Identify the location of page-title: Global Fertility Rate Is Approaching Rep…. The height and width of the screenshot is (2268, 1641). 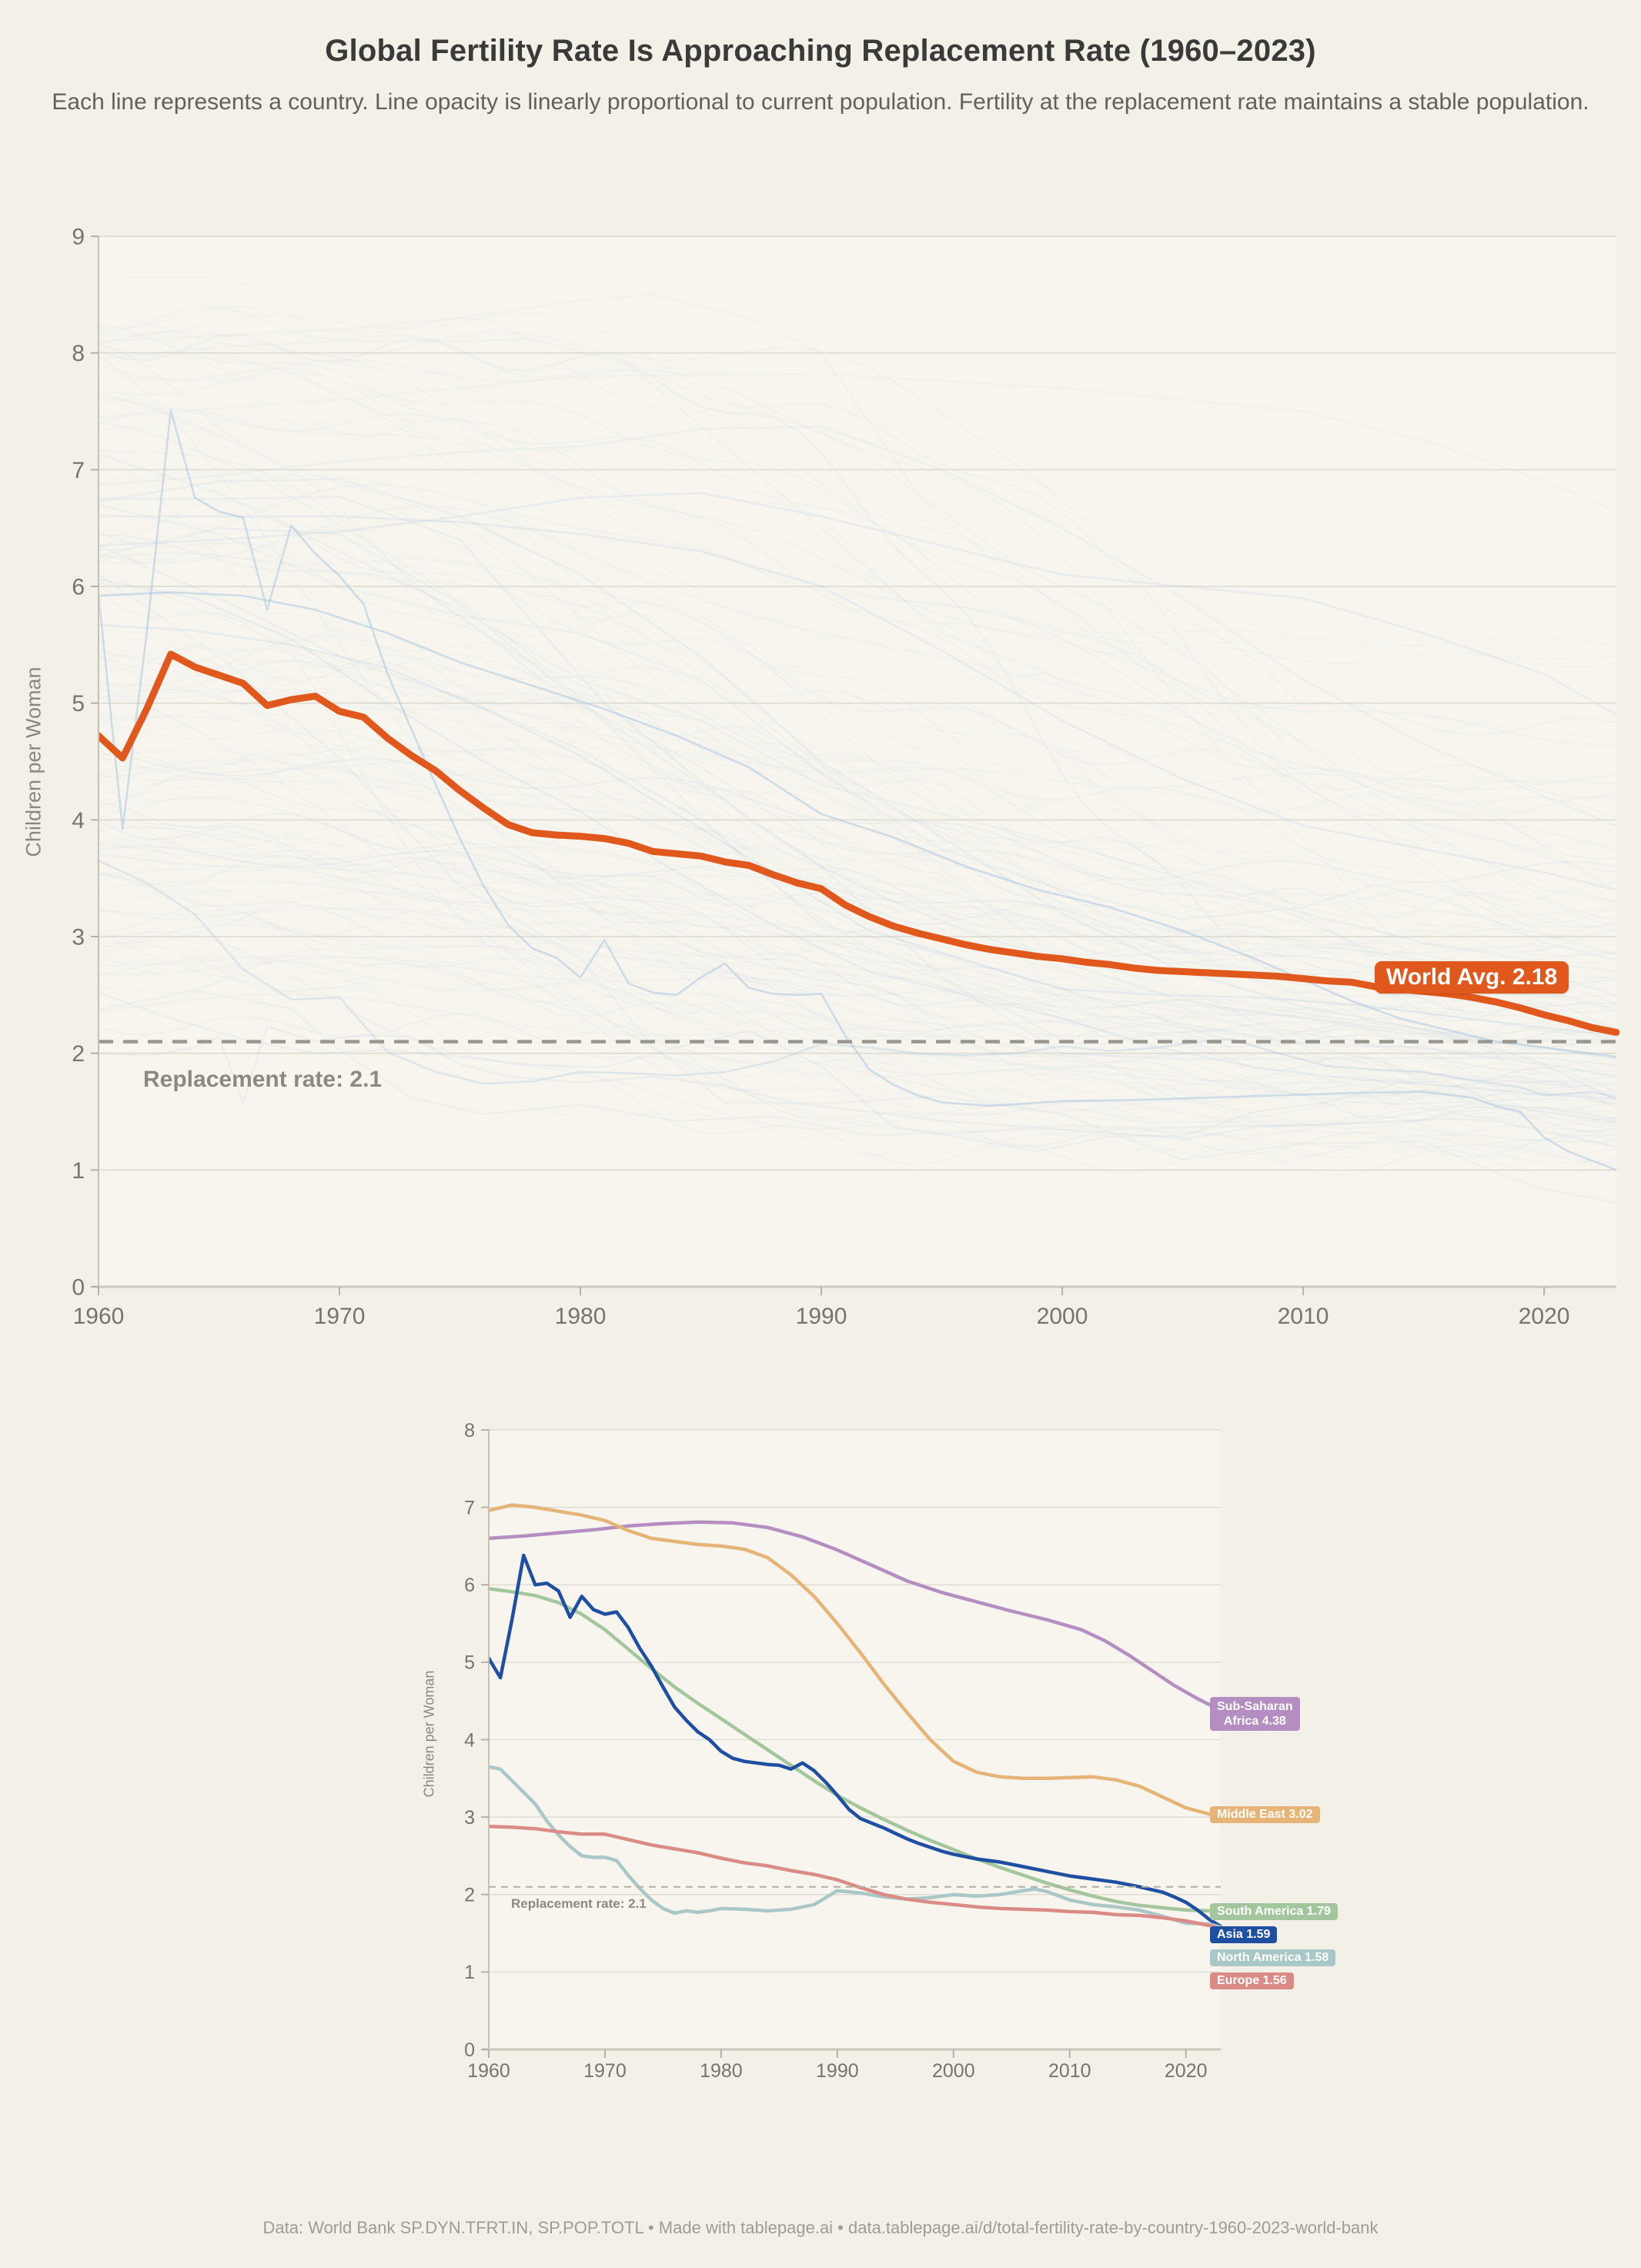
(820, 51).